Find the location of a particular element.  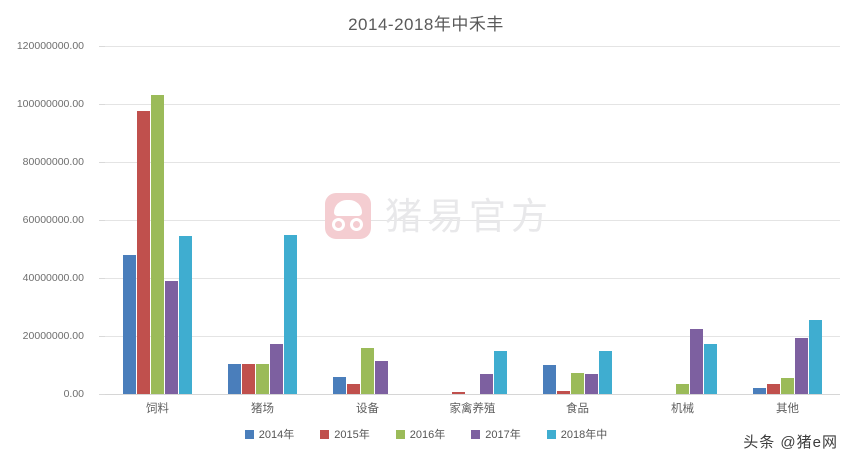

legend-item: 2015年 is located at coordinates (345, 434).